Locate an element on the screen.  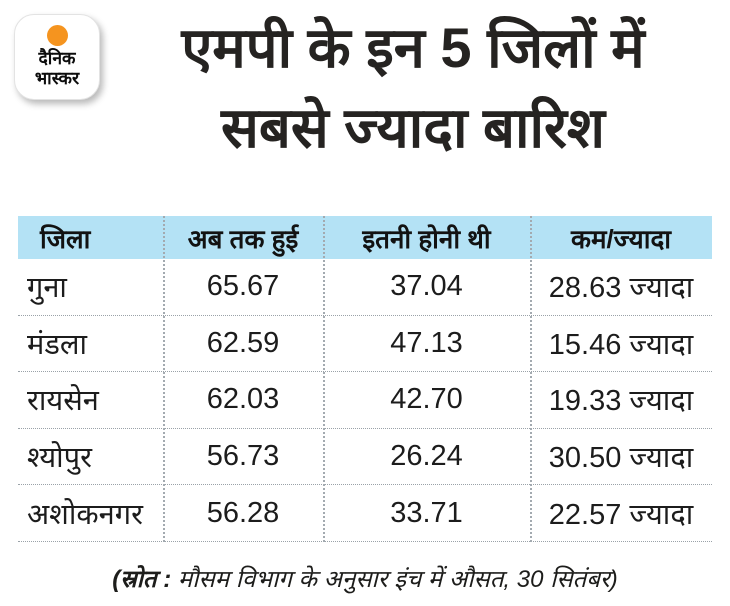
logo-line1: दैनिक is located at coordinates (57, 58).